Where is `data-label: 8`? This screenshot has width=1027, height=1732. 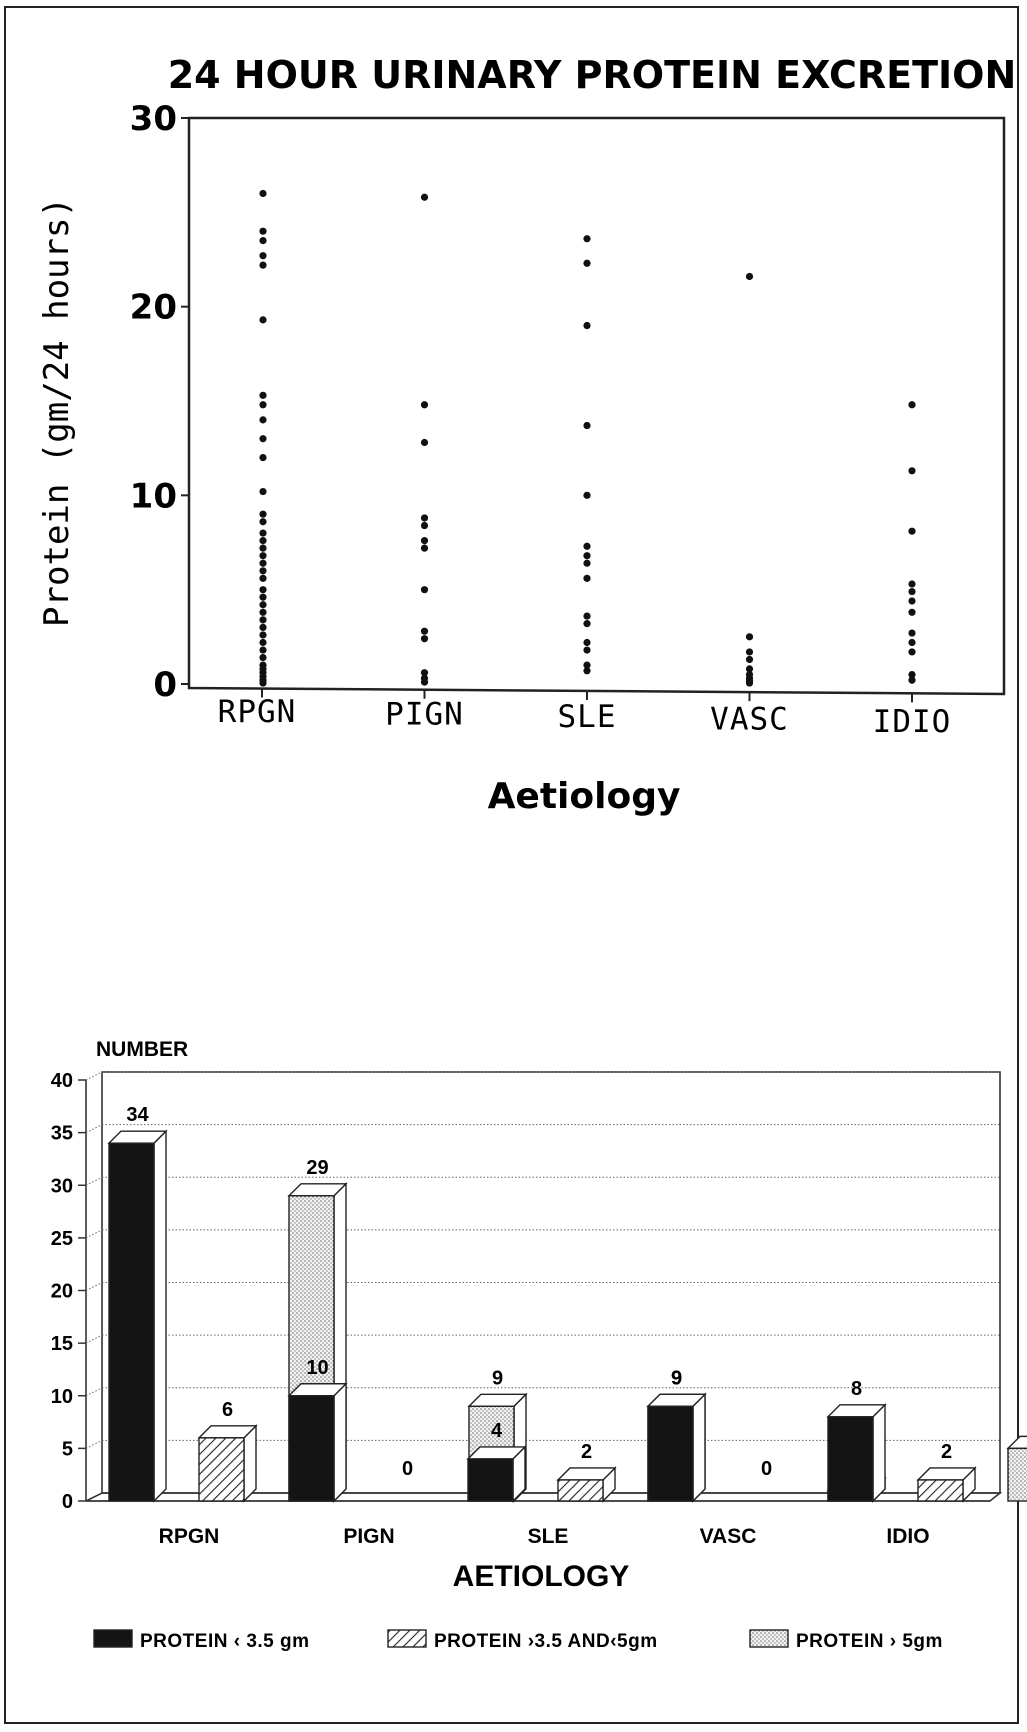
data-label: 8 is located at coordinates (856, 1389).